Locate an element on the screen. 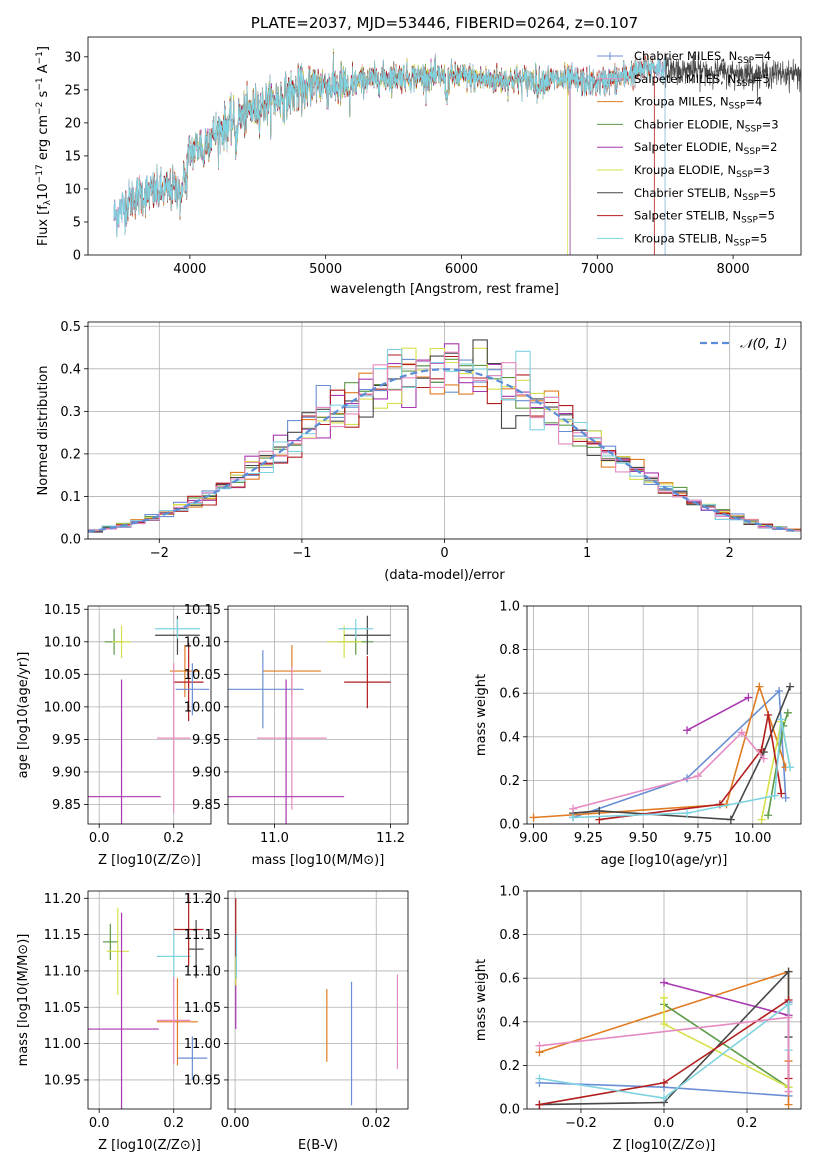 The width and height of the screenshot is (819, 1170). weight-series-c0 is located at coordinates (679, 754).